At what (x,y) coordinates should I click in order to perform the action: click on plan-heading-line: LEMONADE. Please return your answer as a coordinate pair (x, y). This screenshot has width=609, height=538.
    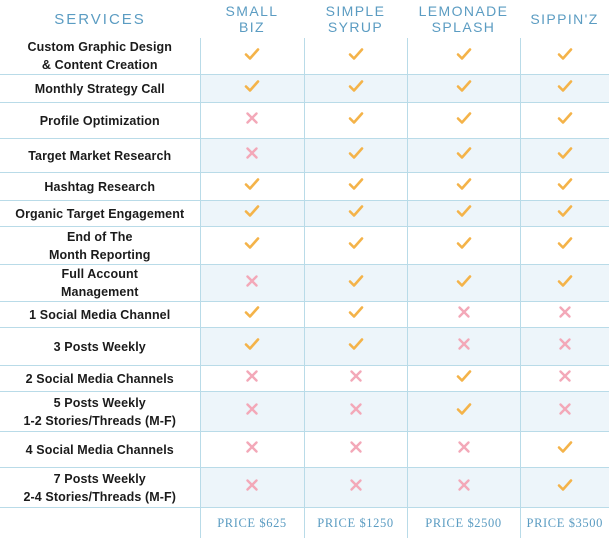
    Looking at the image, I should click on (463, 11).